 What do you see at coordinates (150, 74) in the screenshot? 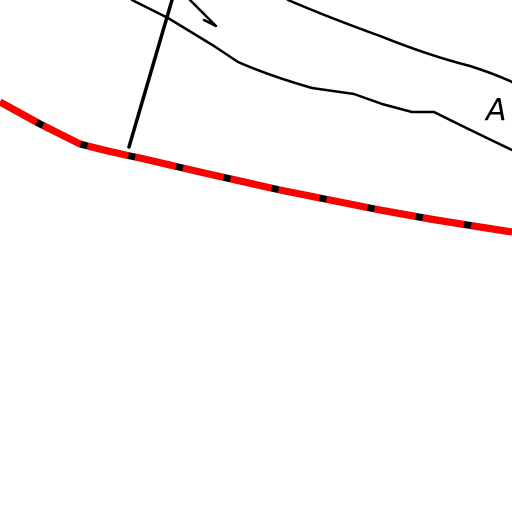
I see `vertical-connector-line` at bounding box center [150, 74].